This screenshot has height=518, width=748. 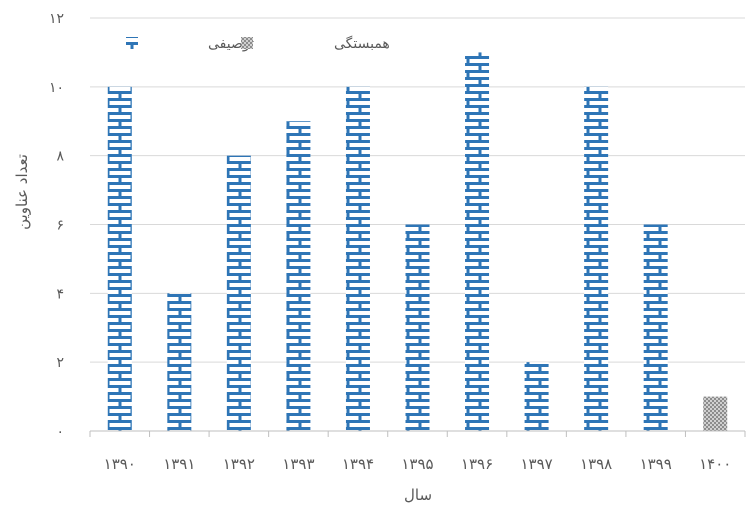 I want to click on y-tick-label: ۶, so click(x=60, y=226).